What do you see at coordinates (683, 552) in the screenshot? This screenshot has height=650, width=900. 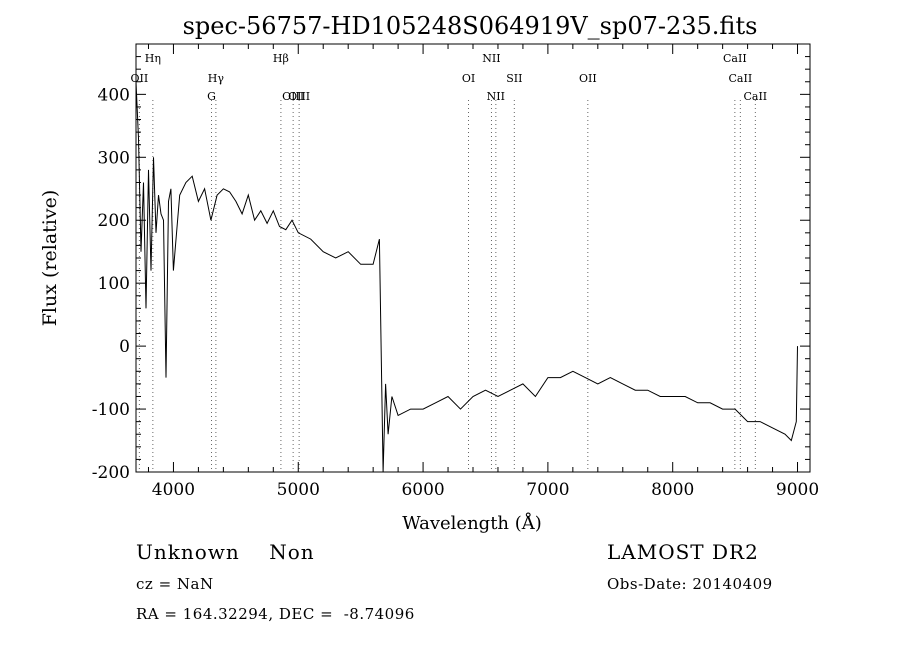 I see `survey-label: LAMOST DR2` at bounding box center [683, 552].